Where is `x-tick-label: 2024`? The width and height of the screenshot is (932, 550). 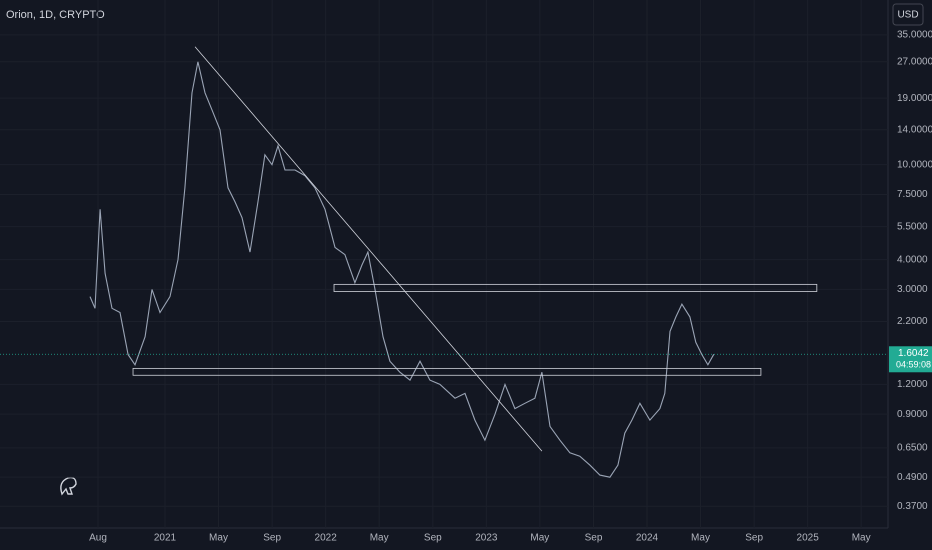 x-tick-label: 2024 is located at coordinates (647, 538).